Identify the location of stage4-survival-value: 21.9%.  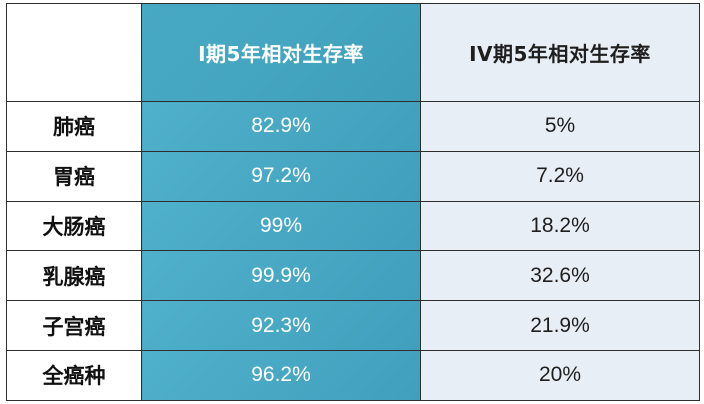
(560, 325).